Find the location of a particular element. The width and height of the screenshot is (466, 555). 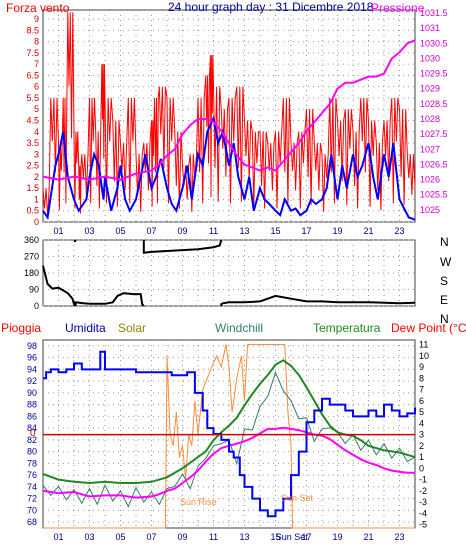

windchill-label: Windchill is located at coordinates (239, 328).